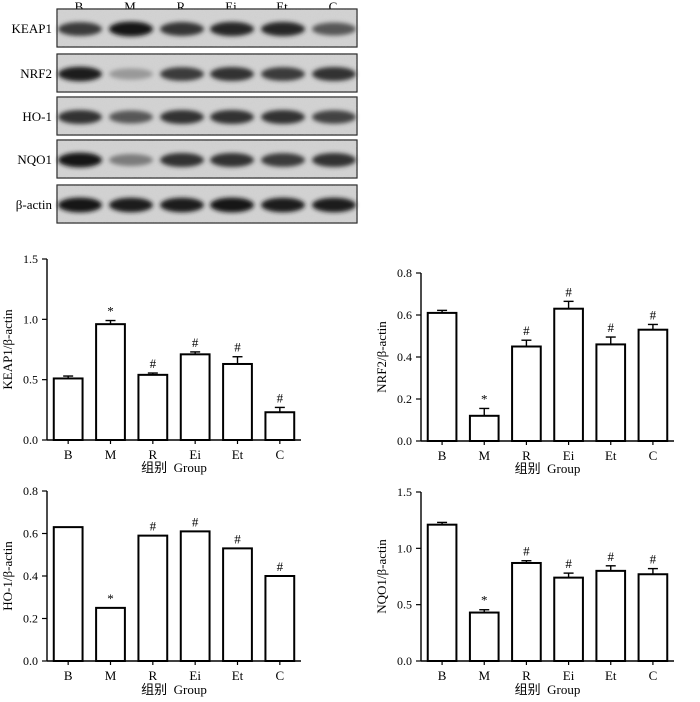 The height and width of the screenshot is (702, 700). What do you see at coordinates (181, 7) in the screenshot?
I see `lane-label-r: R` at bounding box center [181, 7].